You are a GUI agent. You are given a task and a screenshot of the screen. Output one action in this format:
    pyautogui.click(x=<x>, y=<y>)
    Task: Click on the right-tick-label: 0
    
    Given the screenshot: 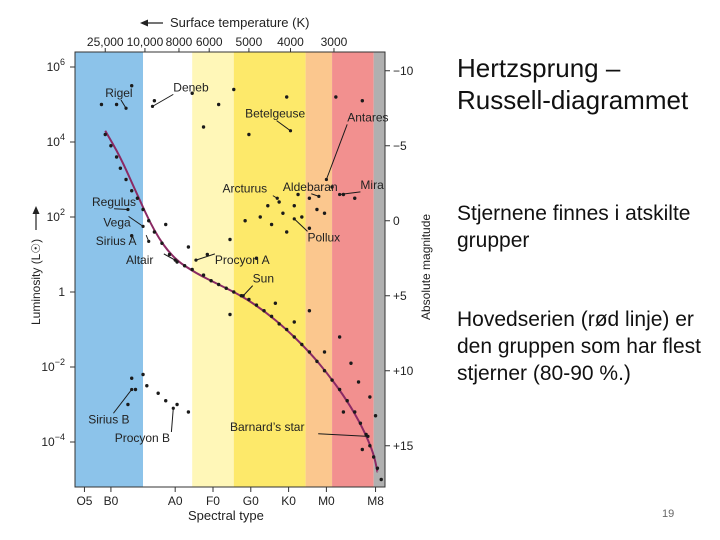 What is the action you would take?
    pyautogui.click(x=396, y=221)
    